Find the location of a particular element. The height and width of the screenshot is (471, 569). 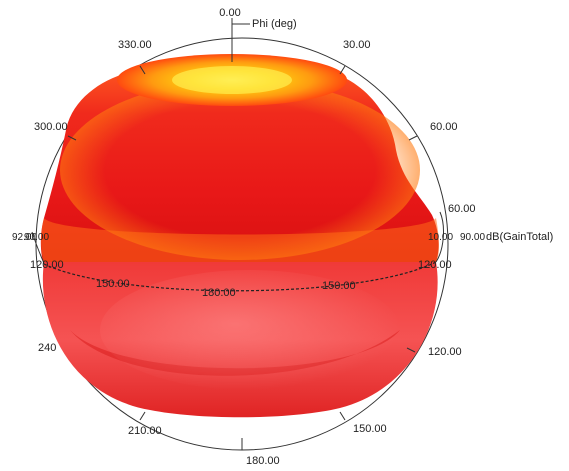

theta-tick-left-90: 90.00 is located at coordinates (36, 237).